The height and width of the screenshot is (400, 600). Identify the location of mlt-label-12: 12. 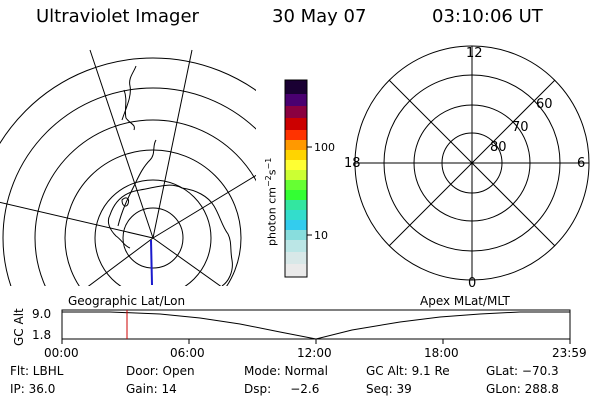
(474, 53).